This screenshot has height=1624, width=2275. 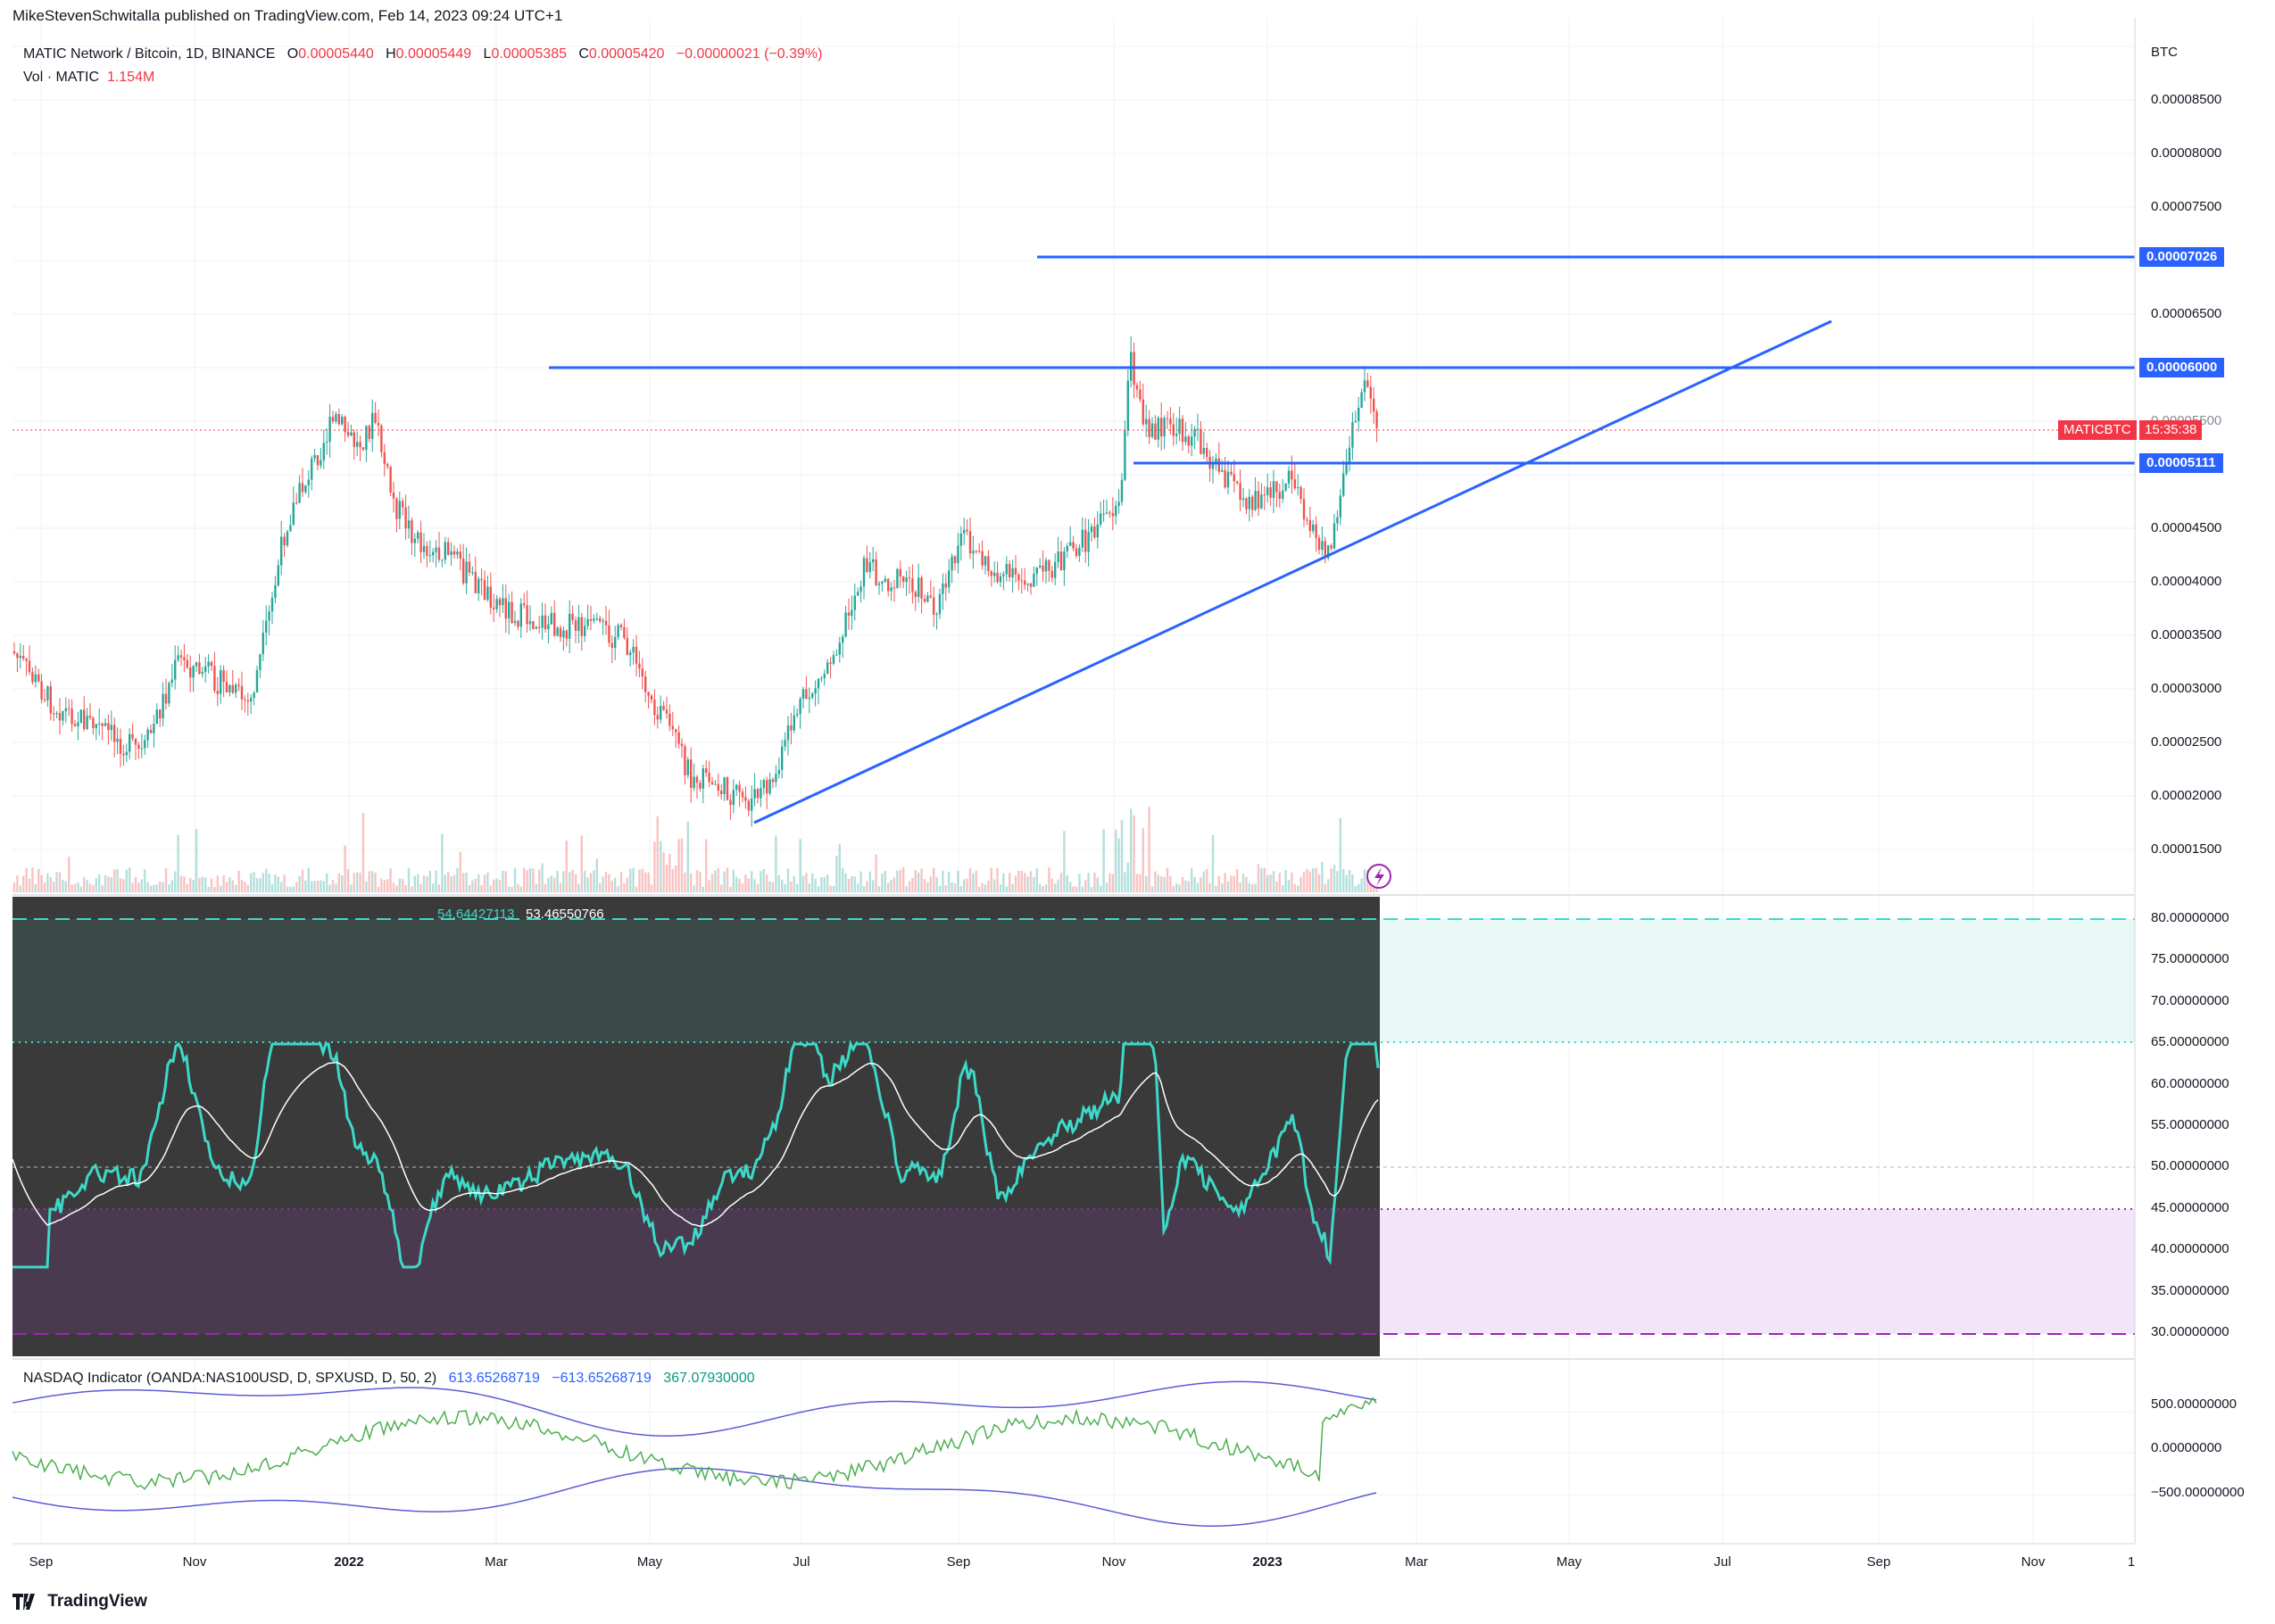 I want to click on rsi-axis-label: 80.00000000, so click(x=2190, y=917).